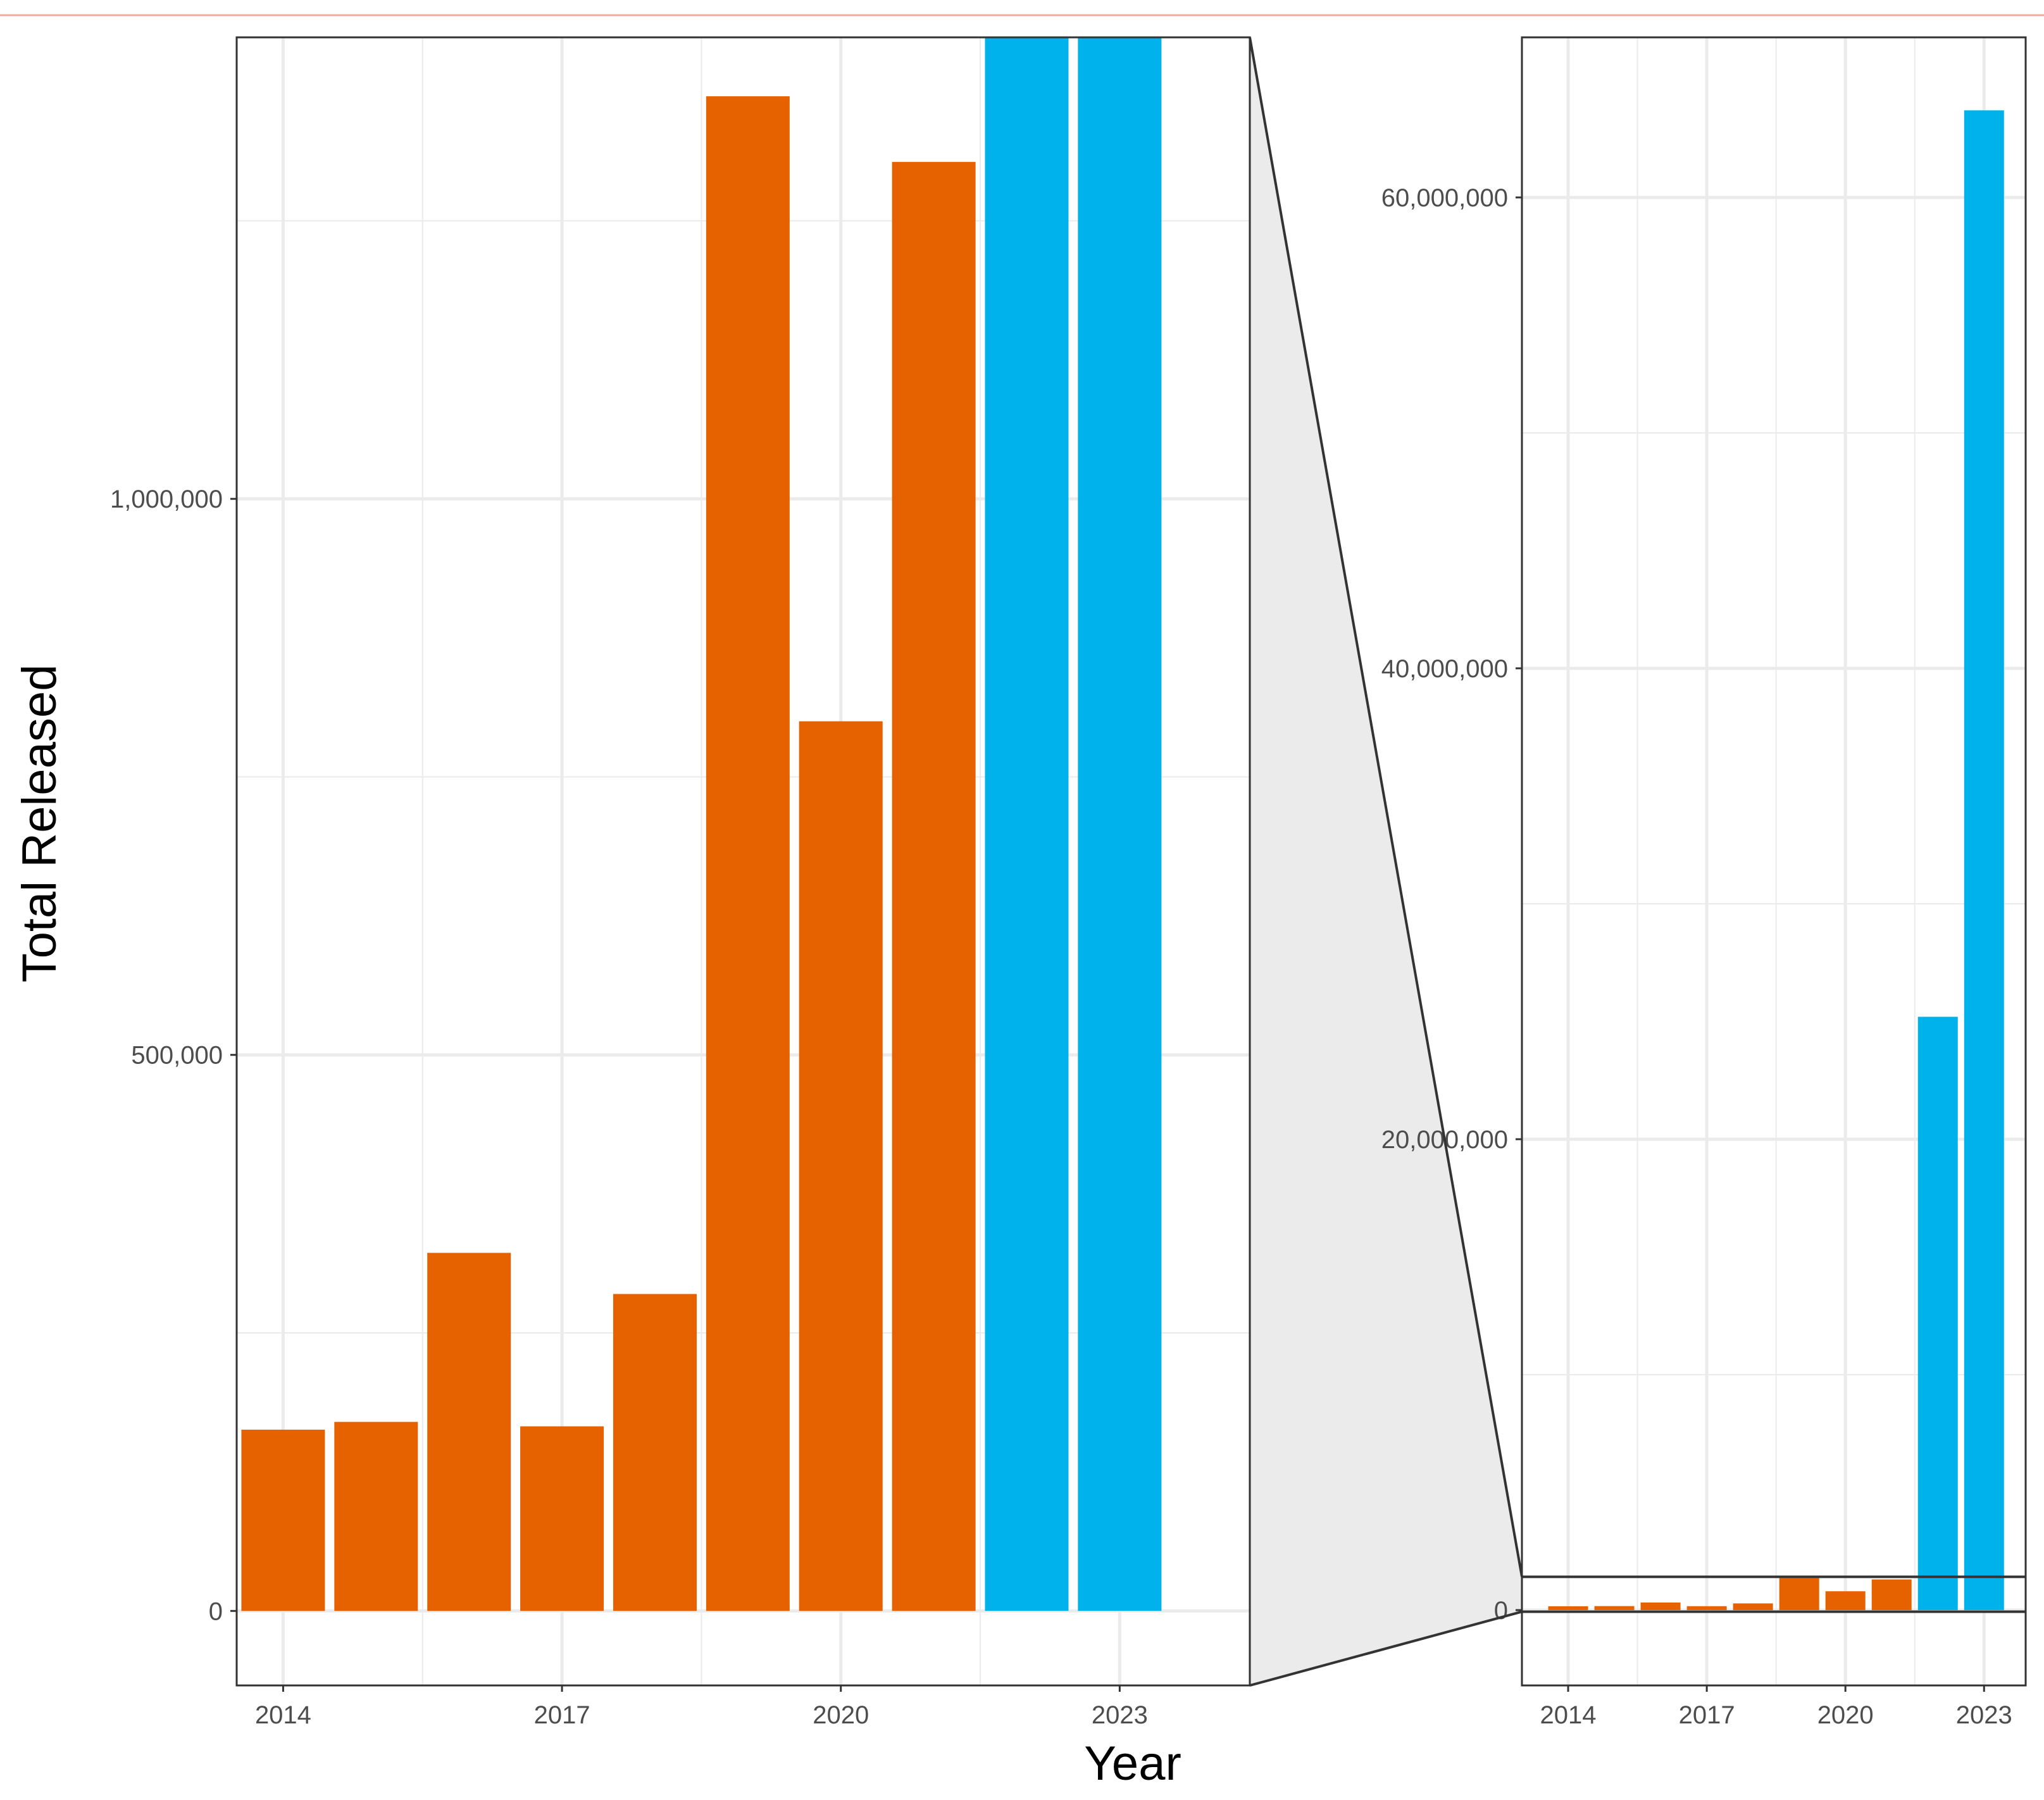 Image resolution: width=2044 pixels, height=1800 pixels. Describe the element at coordinates (1386, 1649) in the screenshot. I see `connector-line-bottom` at that location.